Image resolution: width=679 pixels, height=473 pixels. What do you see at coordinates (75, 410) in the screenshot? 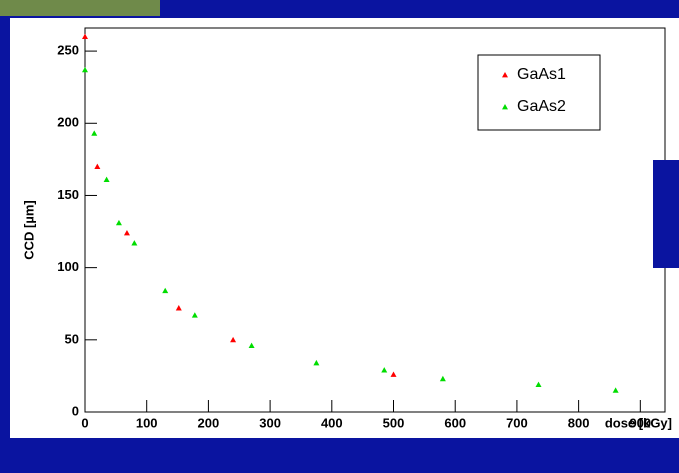
I see `y-tick-label: 0` at bounding box center [75, 410].